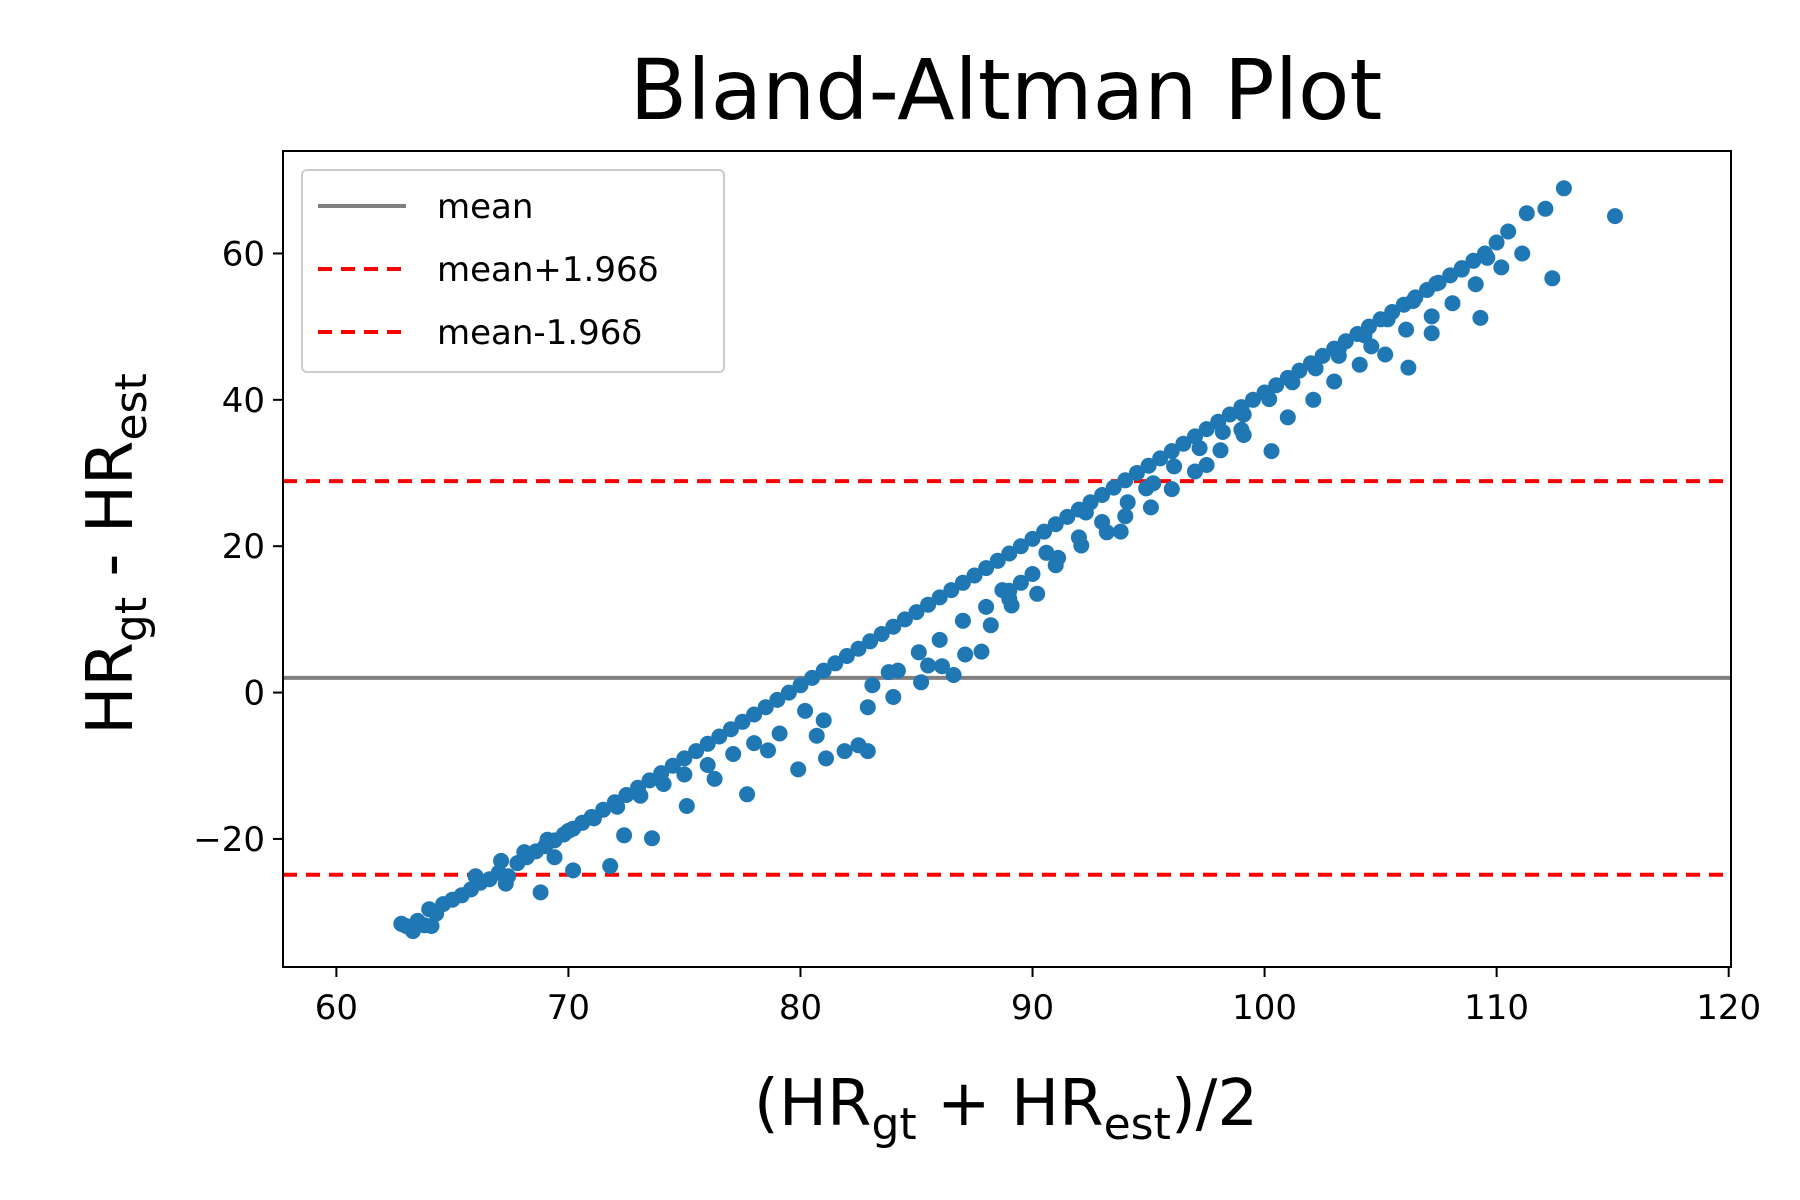 This screenshot has width=1800, height=1200. Describe the element at coordinates (893, 1124) in the screenshot. I see `x-axis-label-sub-gt: gt` at that location.